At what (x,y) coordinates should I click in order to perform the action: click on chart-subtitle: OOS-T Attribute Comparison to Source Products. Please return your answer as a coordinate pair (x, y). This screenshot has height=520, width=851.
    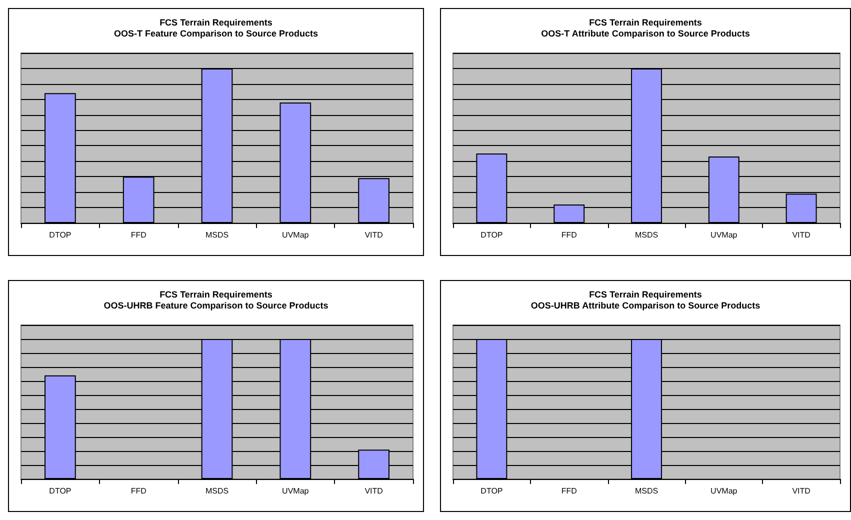
    Looking at the image, I should click on (645, 33).